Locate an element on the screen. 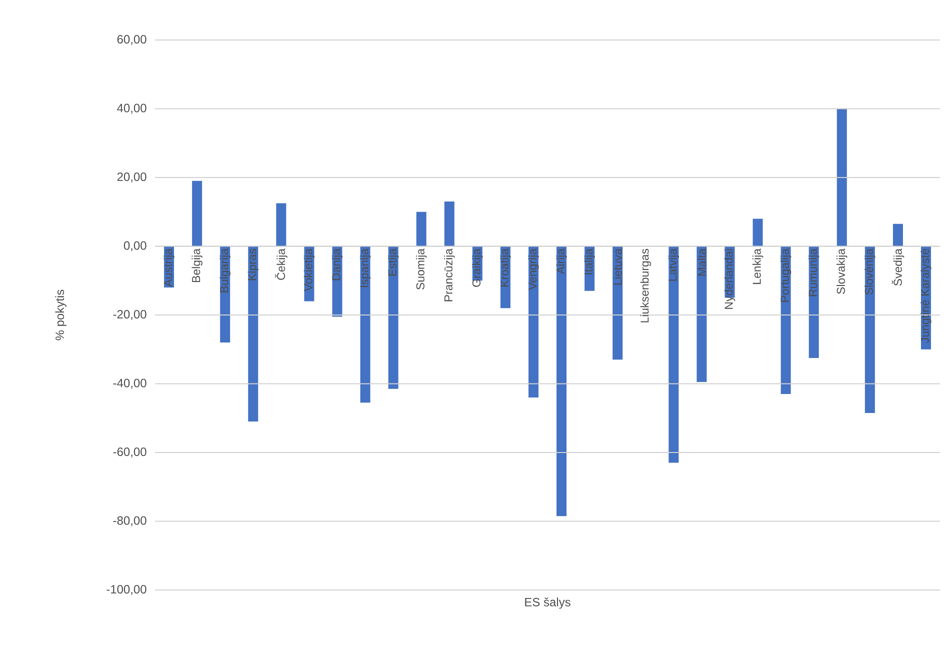 The height and width of the screenshot is (645, 951). x-tick-label: Vokietija is located at coordinates (309, 270).